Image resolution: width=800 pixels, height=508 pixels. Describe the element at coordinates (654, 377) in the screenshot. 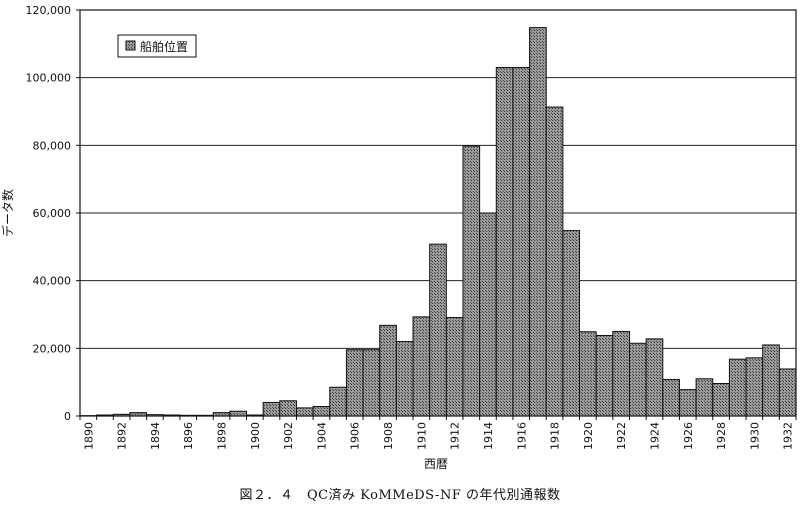

I see `bar-1924` at that location.